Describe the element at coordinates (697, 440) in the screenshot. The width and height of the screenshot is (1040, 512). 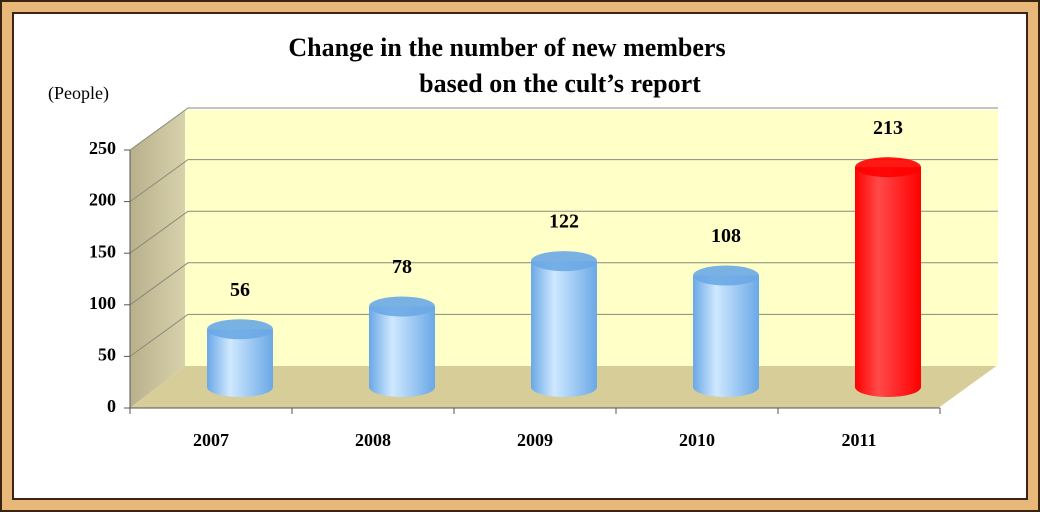
I see `x-tick-label: 2010` at that location.